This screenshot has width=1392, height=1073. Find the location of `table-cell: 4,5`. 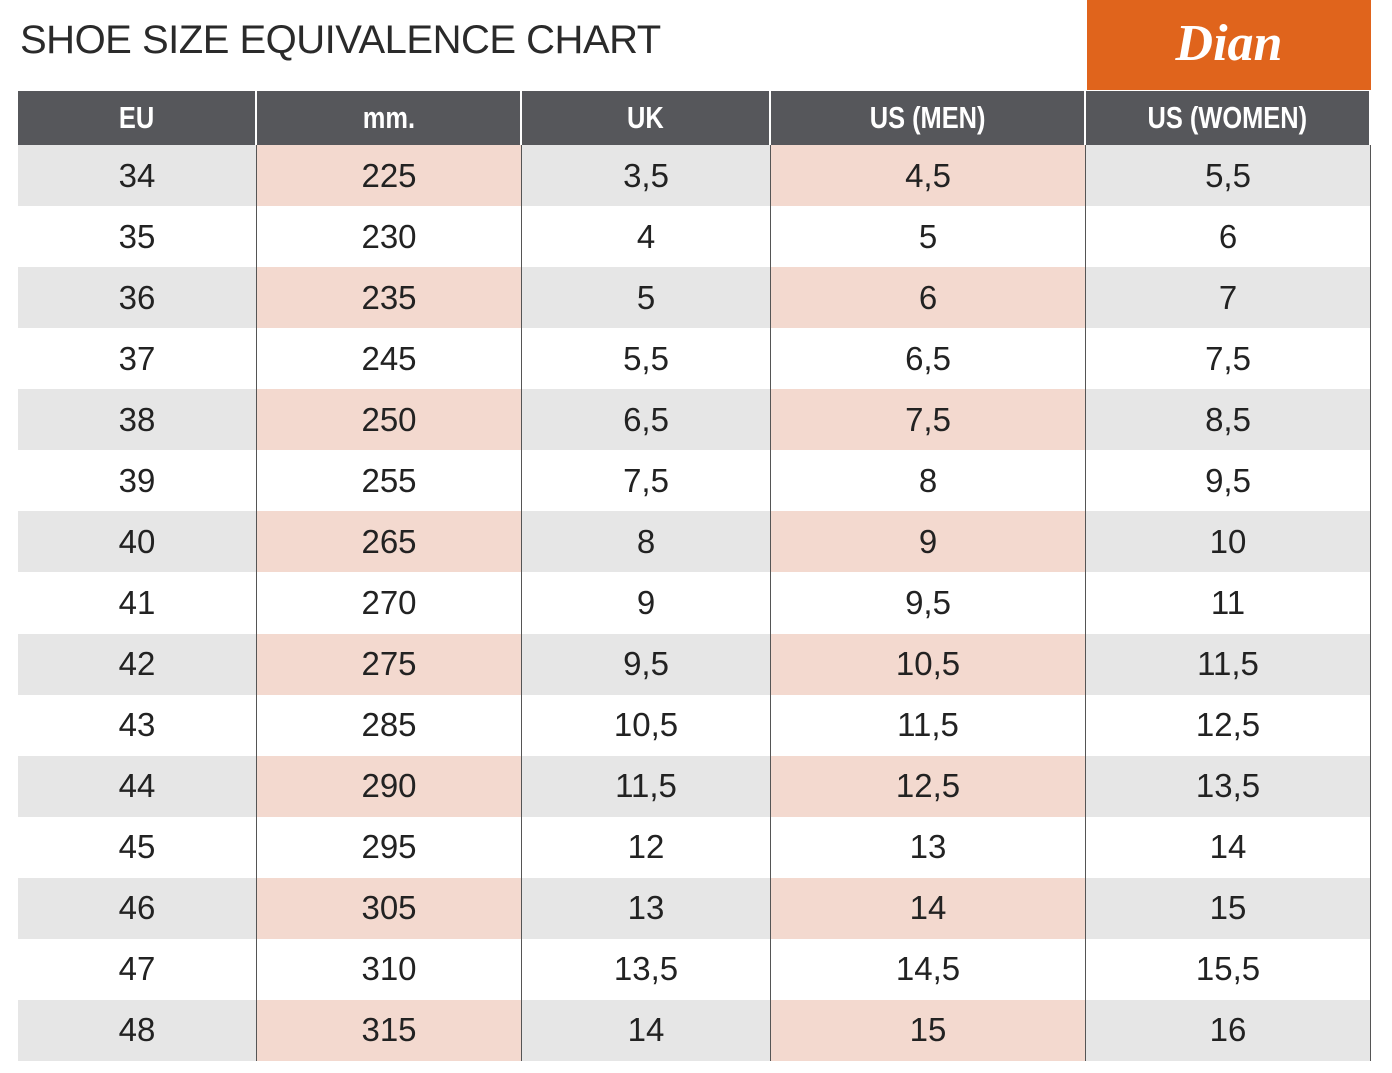

table-cell: 4,5 is located at coordinates (928, 176).